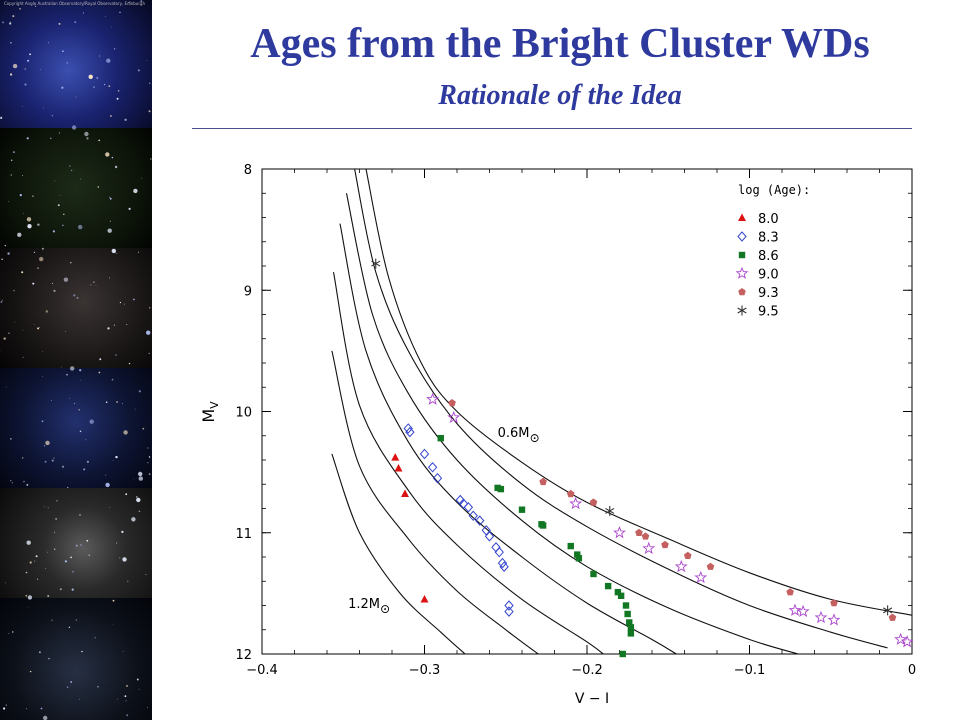 Image resolution: width=960 pixels, height=720 pixels. I want to click on legend: log (Age): 8.0 8.3 8.6 9.0 9.3 9.5, so click(772, 251).